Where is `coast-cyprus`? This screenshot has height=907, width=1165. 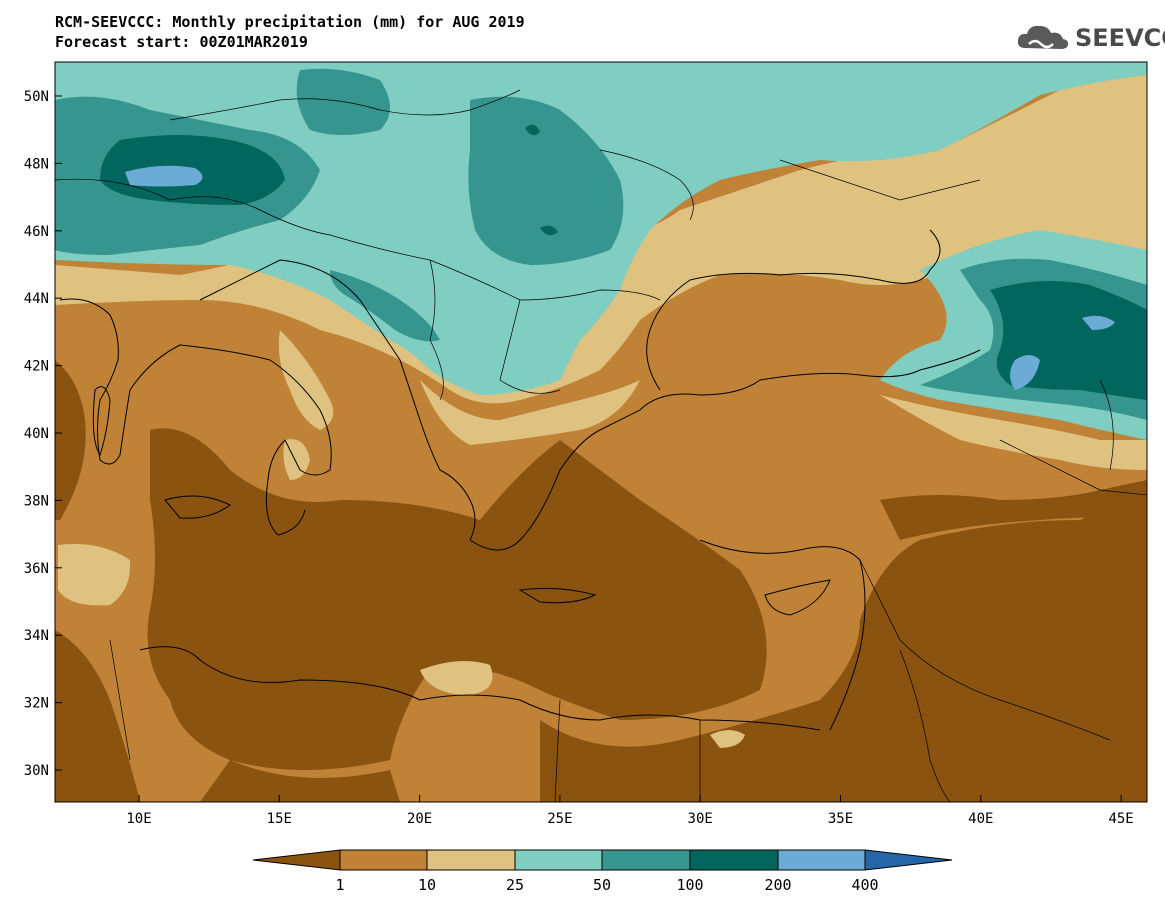 coast-cyprus is located at coordinates (797, 597).